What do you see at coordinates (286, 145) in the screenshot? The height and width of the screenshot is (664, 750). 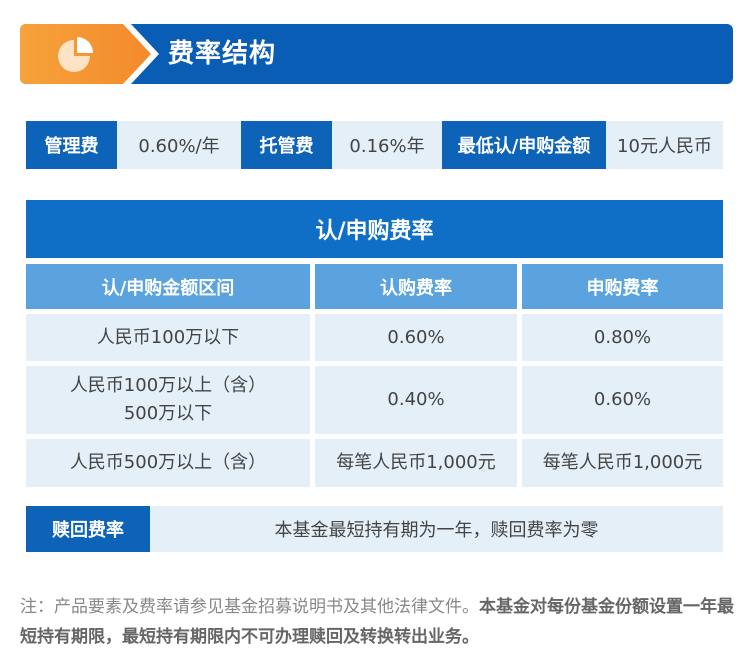 I see `custody-fee-label: 托管费` at bounding box center [286, 145].